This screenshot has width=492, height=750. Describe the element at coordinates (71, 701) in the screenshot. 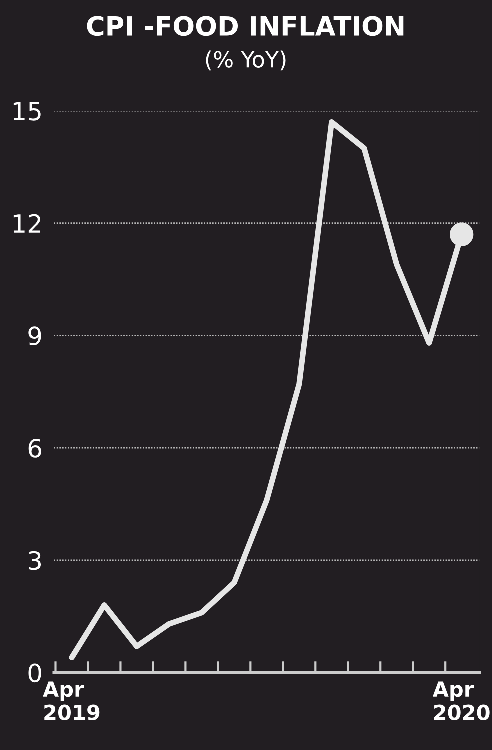

I see `x-tick-label: Apr 2019` at that location.